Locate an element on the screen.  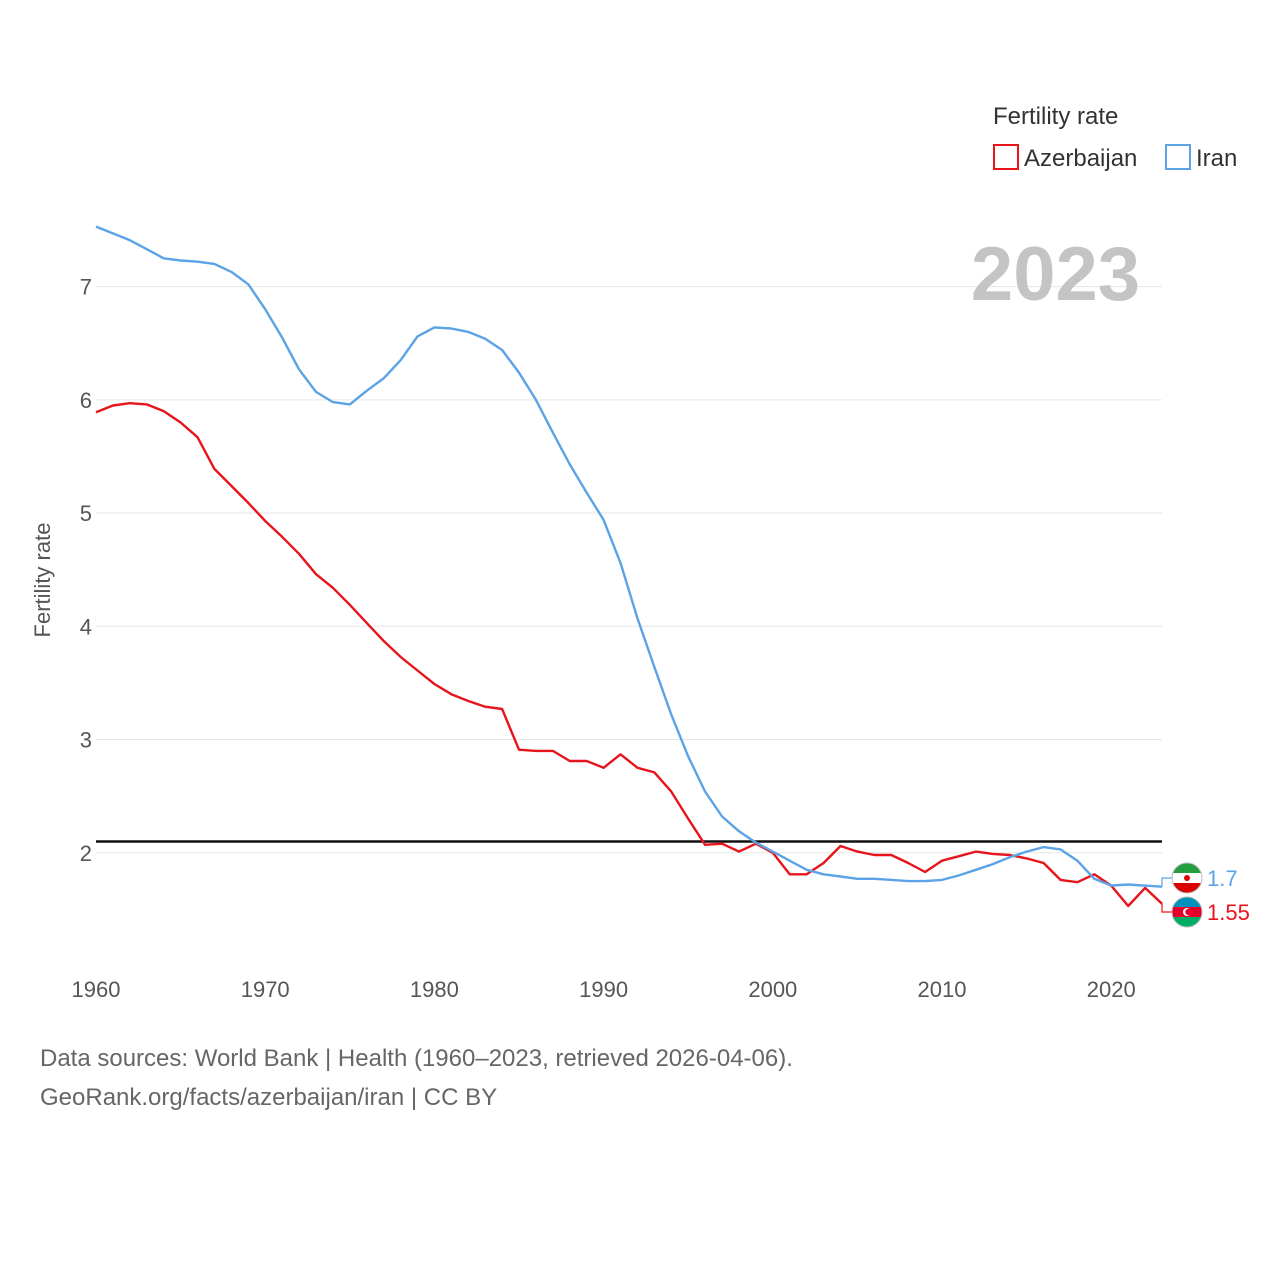
legend: Fertility rate Azerbaijan Iran is located at coordinates (1115, 137).